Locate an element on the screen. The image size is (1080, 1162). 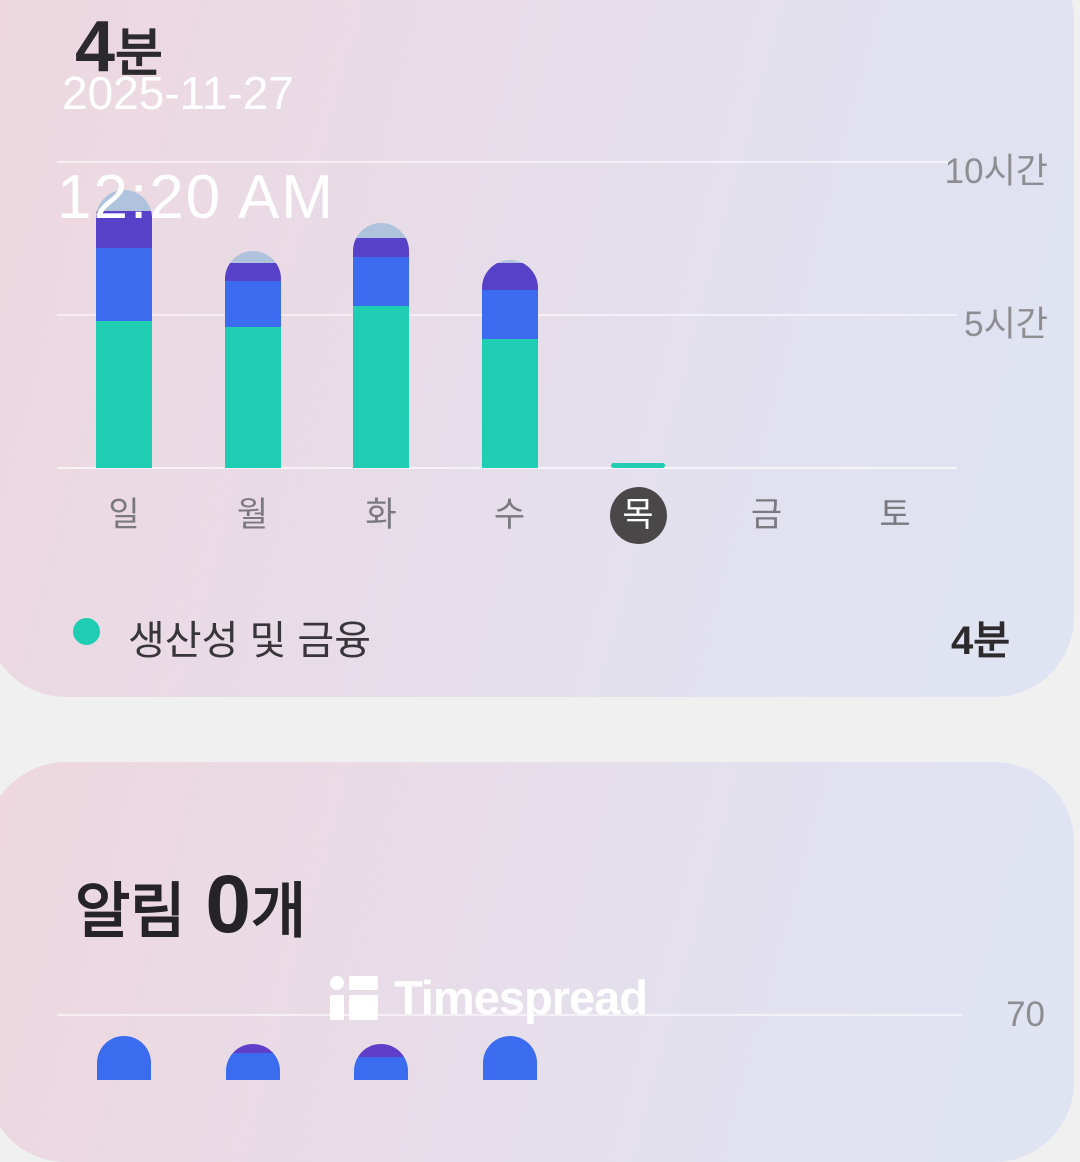
day-label-화: 화 is located at coordinates (381, 515).